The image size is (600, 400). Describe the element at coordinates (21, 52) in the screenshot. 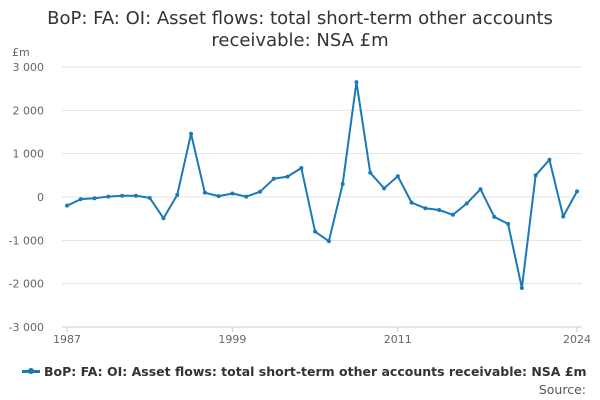

I see `y-axis-unit-label: £m` at that location.